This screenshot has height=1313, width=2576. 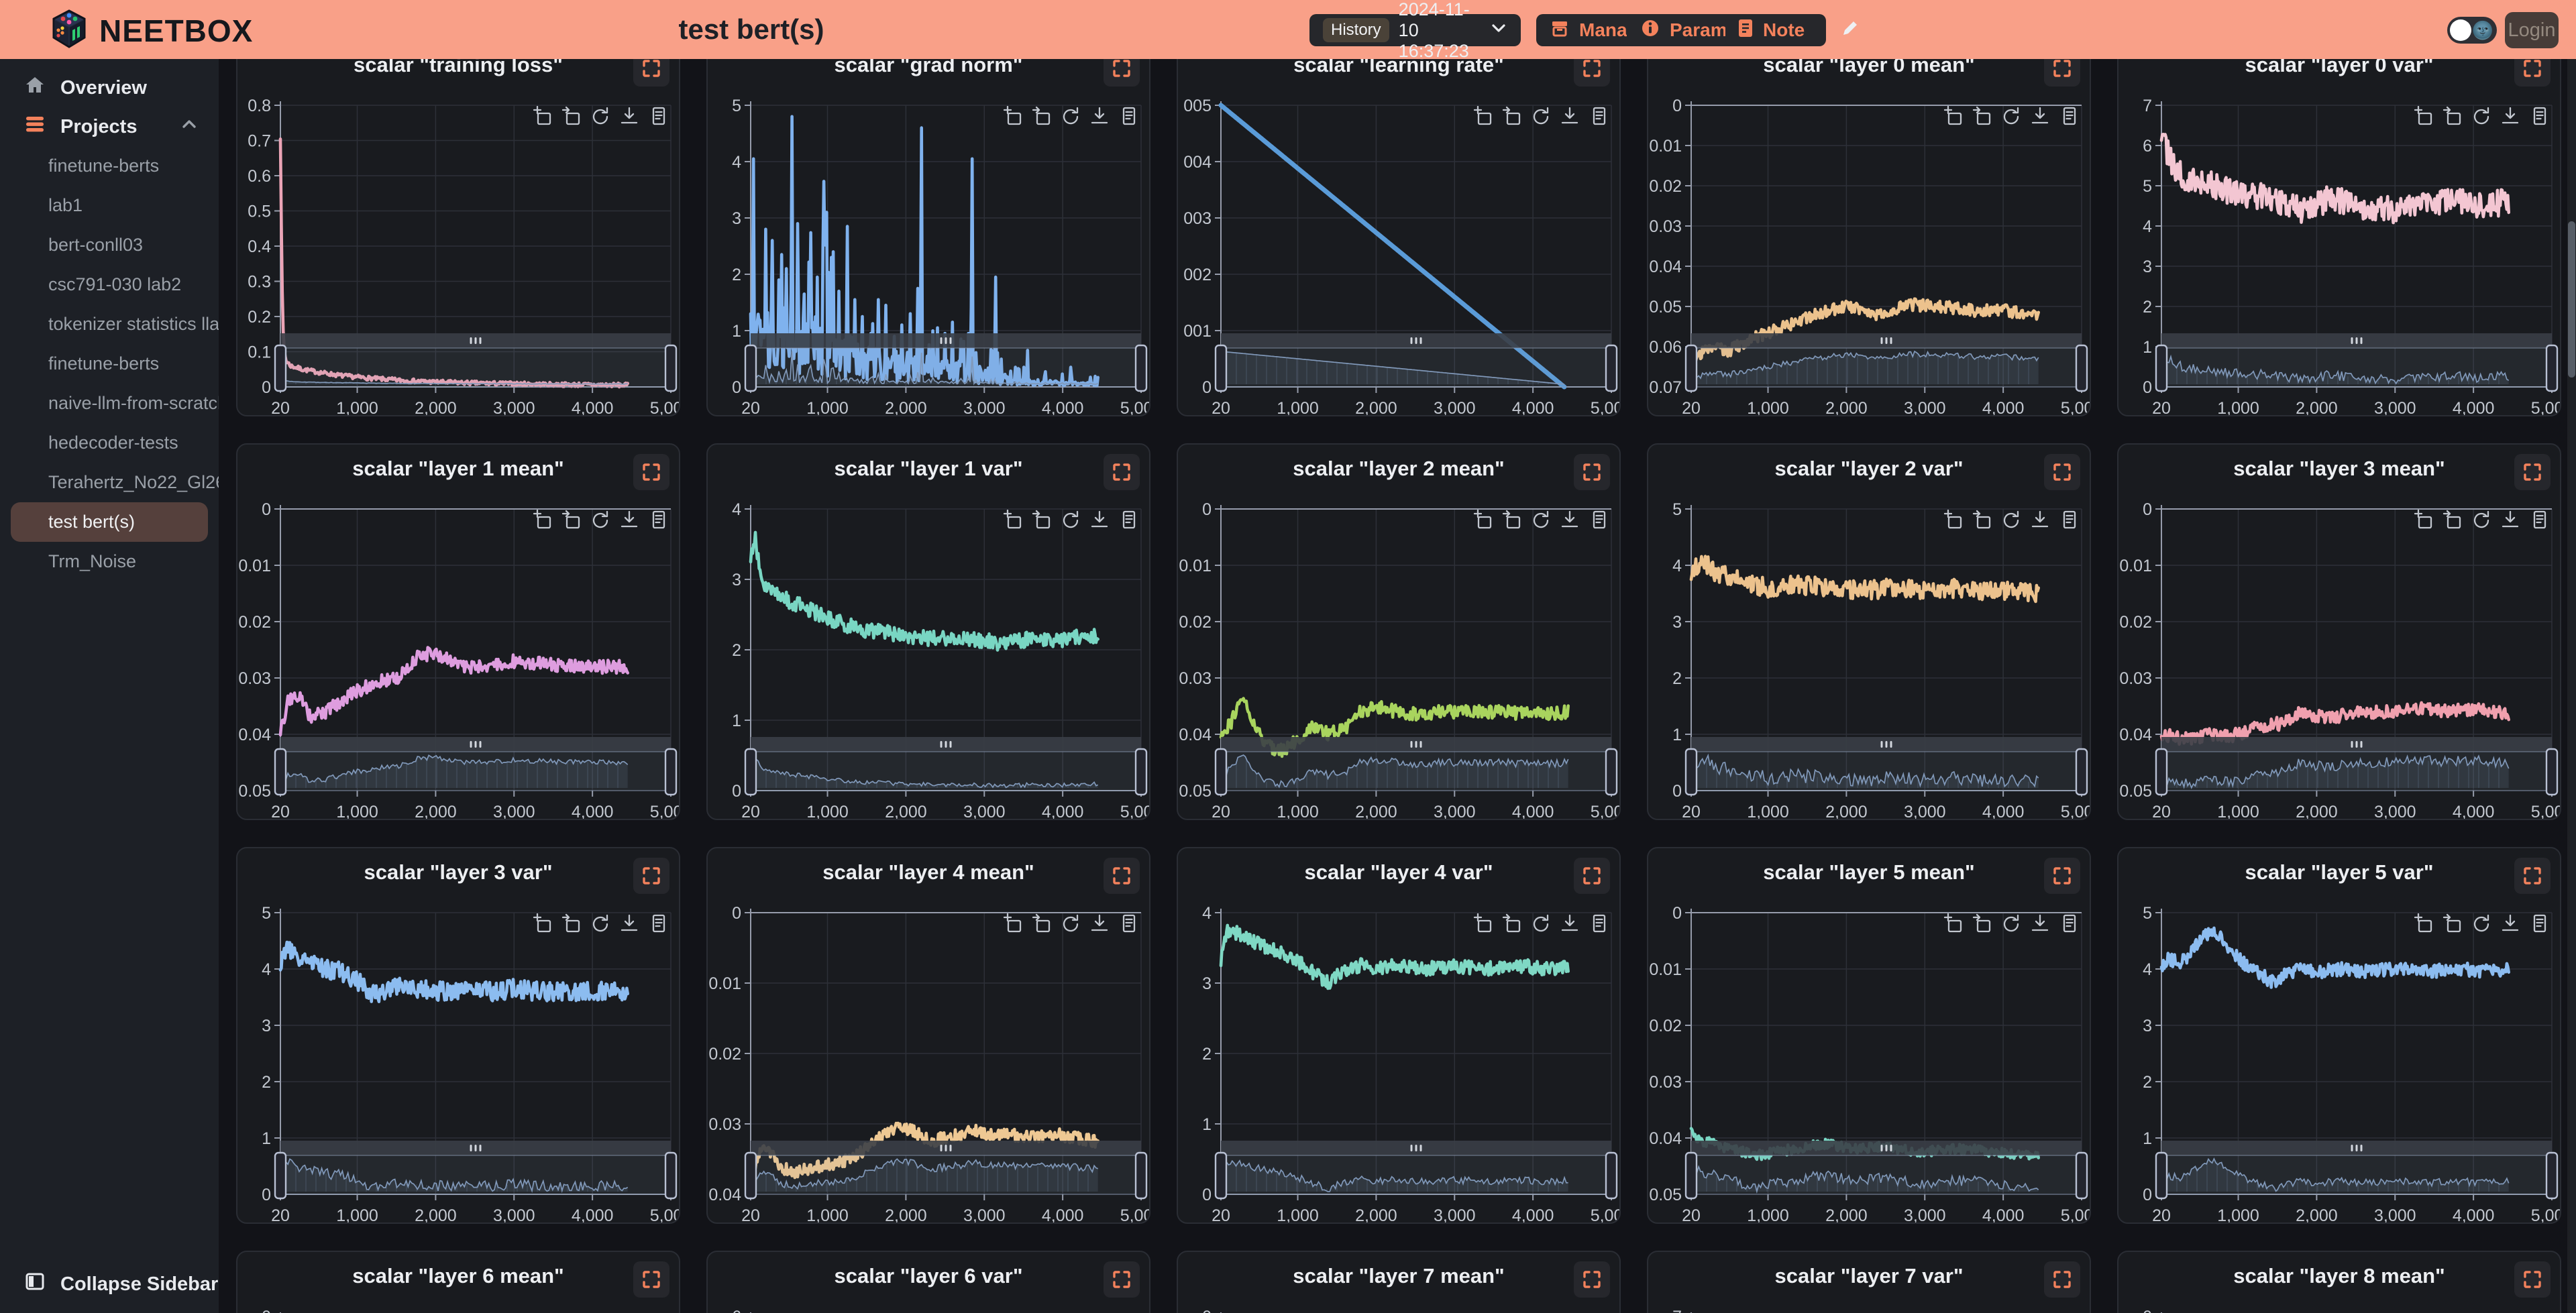 What do you see at coordinates (96, 245) in the screenshot?
I see `sidebar-project-item: bert-conll03` at bounding box center [96, 245].